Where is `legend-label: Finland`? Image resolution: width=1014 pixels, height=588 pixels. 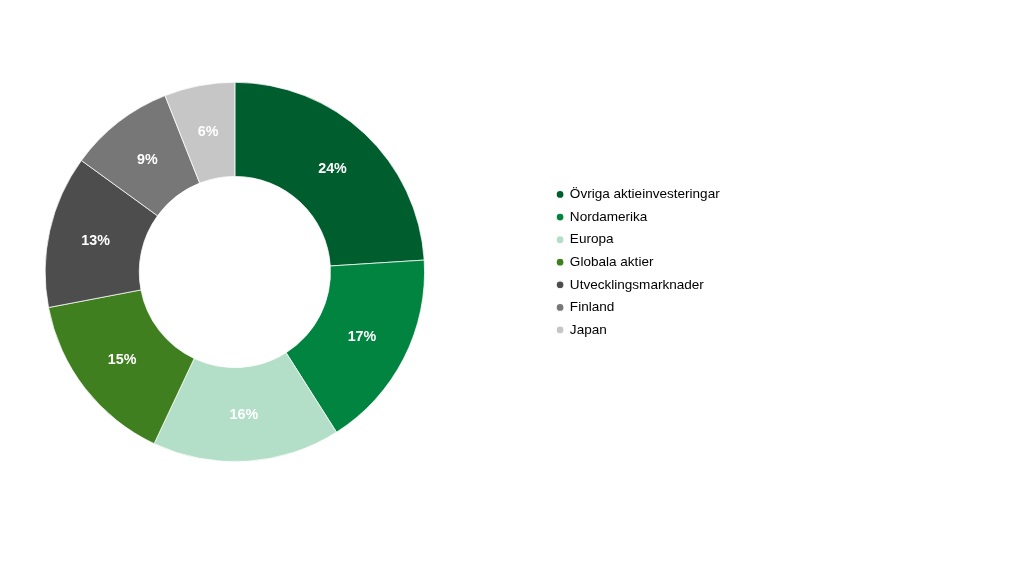 legend-label: Finland is located at coordinates (592, 307).